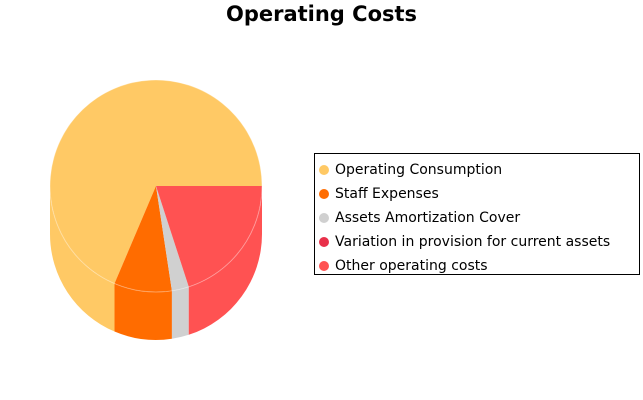  What do you see at coordinates (479, 194) in the screenshot?
I see `legend-item: Staff Expenses` at bounding box center [479, 194].